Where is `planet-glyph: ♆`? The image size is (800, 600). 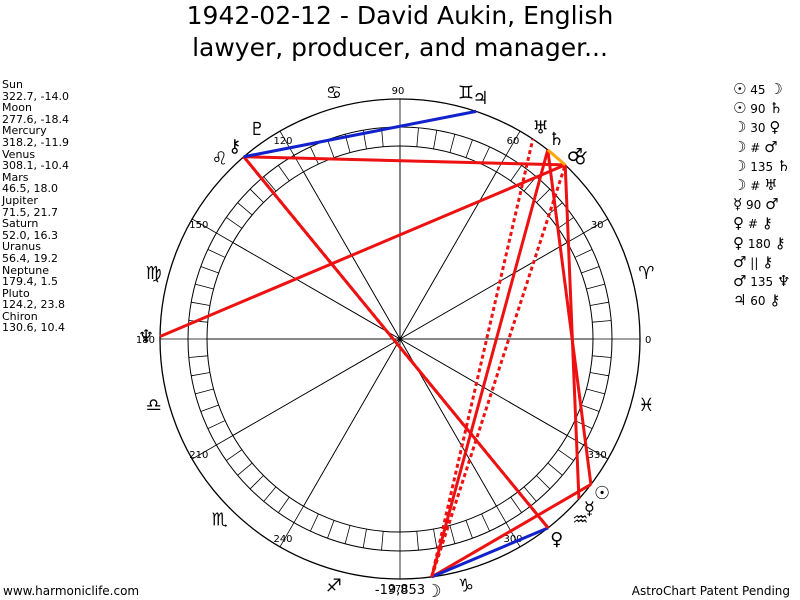
planet-glyph: ♆ is located at coordinates (146, 336).